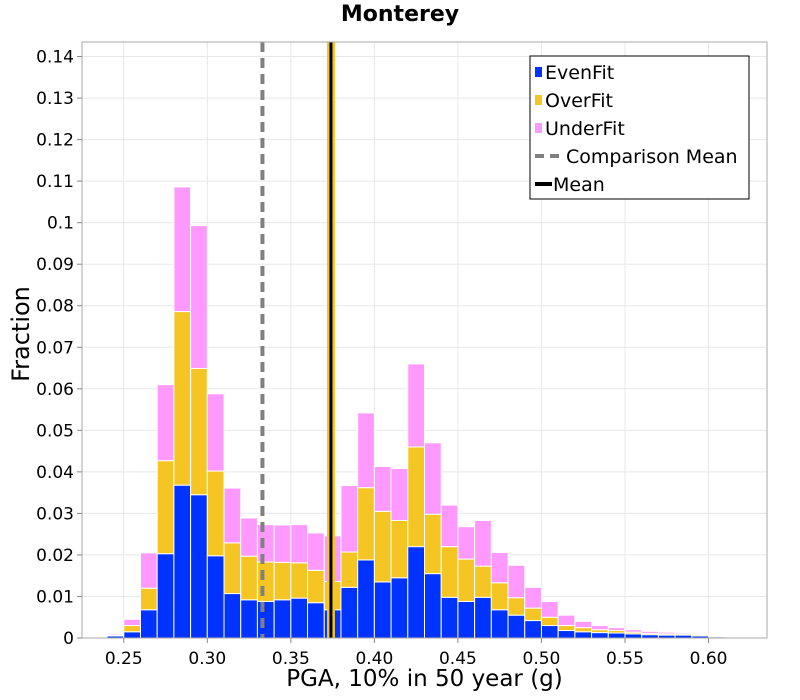 Image resolution: width=800 pixels, height=700 pixels. I want to click on x-tick-label-2: 0.35, so click(291, 659).